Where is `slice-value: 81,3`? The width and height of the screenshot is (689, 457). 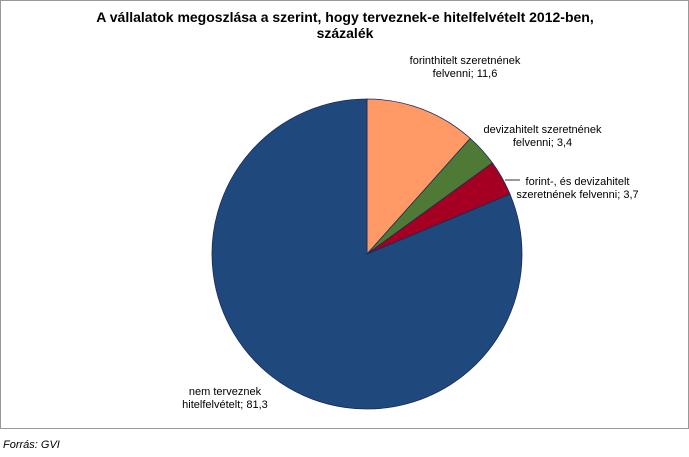
slice-value: 81,3 is located at coordinates (257, 405).